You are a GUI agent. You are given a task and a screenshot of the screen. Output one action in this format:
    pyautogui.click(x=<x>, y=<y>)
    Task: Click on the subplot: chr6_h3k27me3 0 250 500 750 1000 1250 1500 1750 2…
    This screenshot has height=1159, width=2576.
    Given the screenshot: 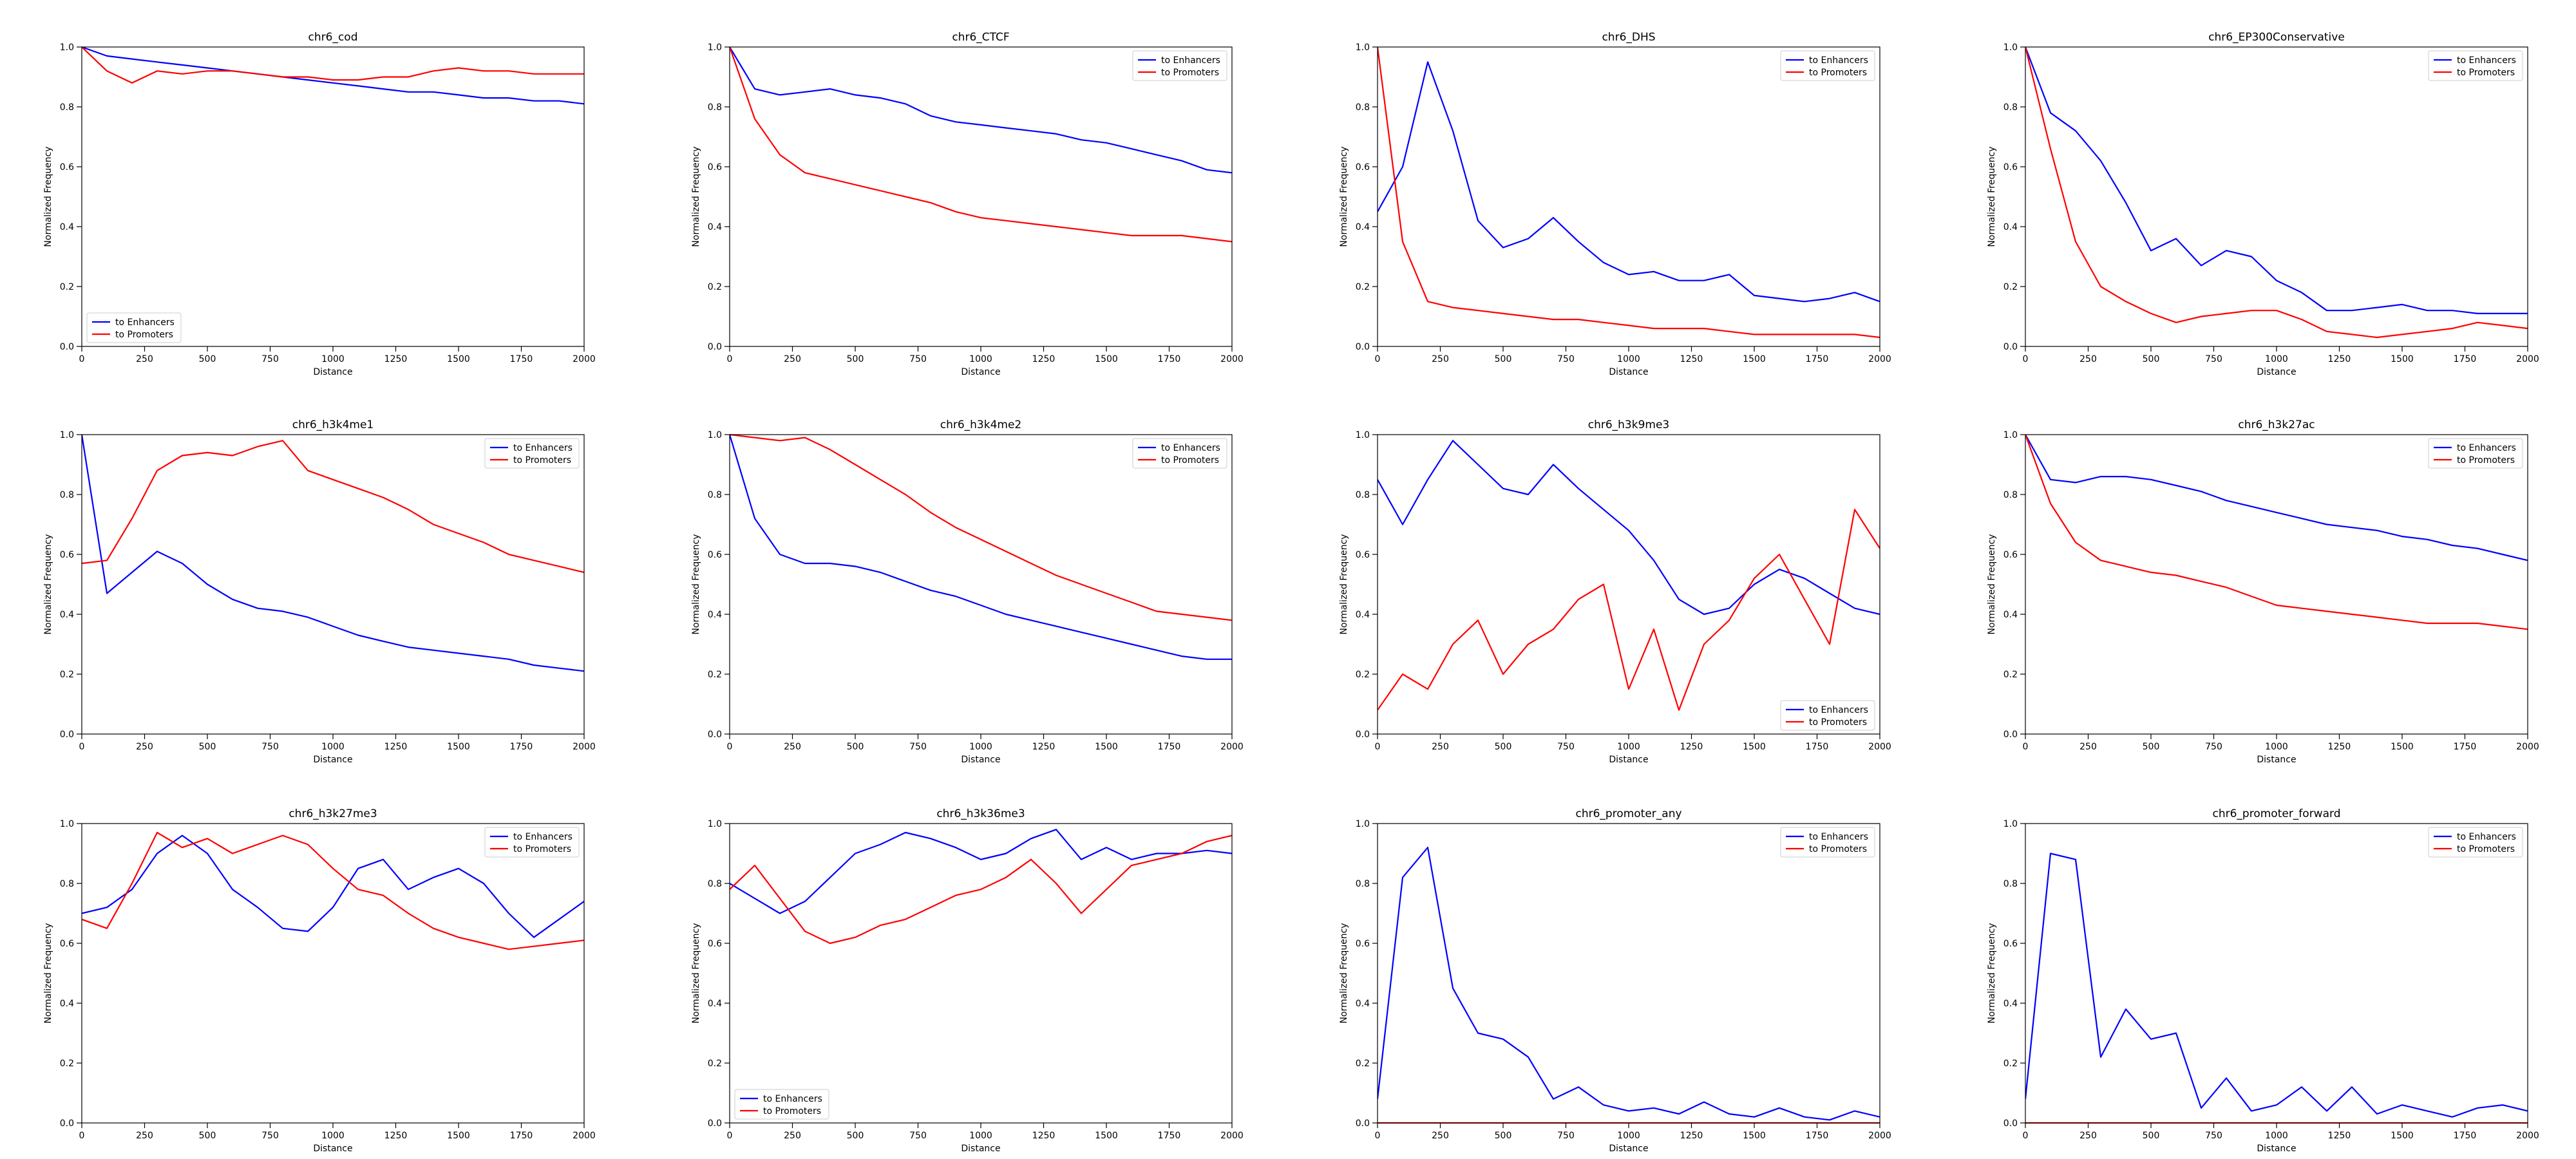 What is the action you would take?
    pyautogui.click(x=319, y=980)
    